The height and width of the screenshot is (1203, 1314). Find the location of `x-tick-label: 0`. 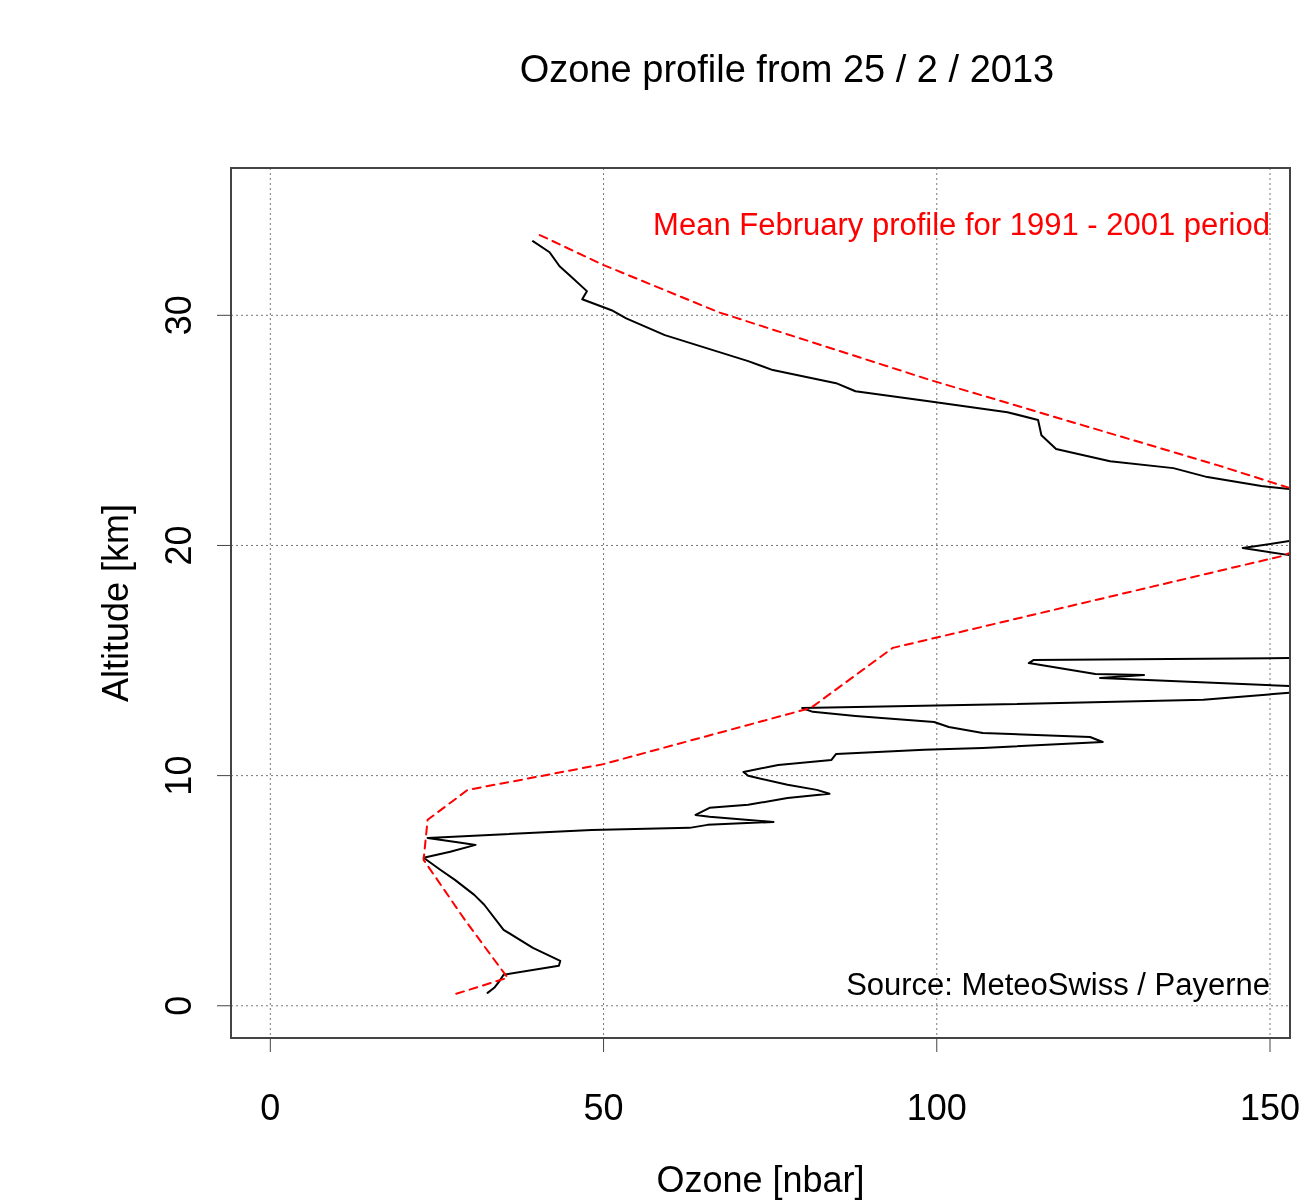

x-tick-label: 0 is located at coordinates (270, 1107).